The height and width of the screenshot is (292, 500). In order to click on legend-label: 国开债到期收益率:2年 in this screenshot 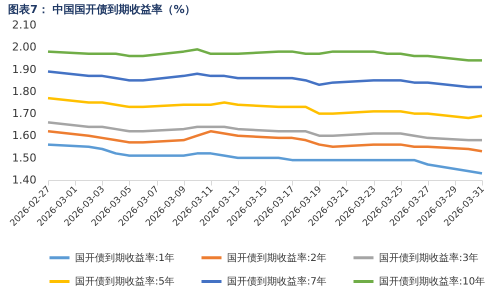, I will do `click(277, 258)`.